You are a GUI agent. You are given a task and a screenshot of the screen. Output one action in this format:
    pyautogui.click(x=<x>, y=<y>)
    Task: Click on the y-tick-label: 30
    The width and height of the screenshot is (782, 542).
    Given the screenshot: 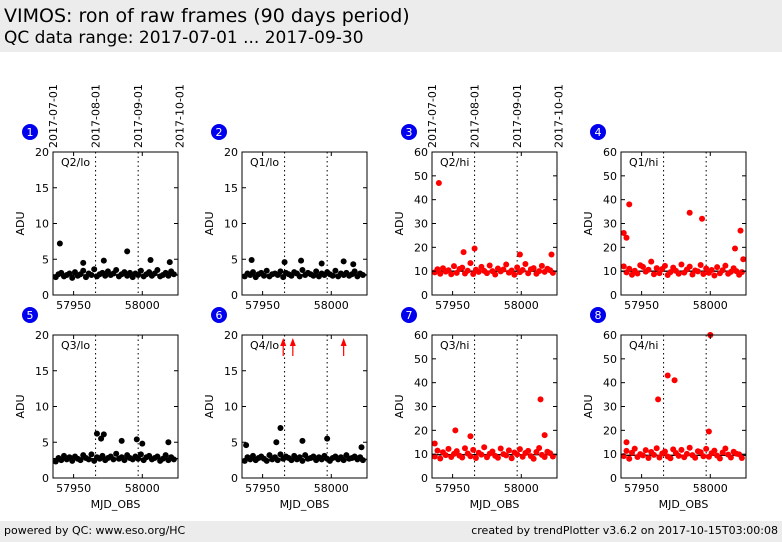 What is the action you would take?
    pyautogui.click(x=610, y=224)
    